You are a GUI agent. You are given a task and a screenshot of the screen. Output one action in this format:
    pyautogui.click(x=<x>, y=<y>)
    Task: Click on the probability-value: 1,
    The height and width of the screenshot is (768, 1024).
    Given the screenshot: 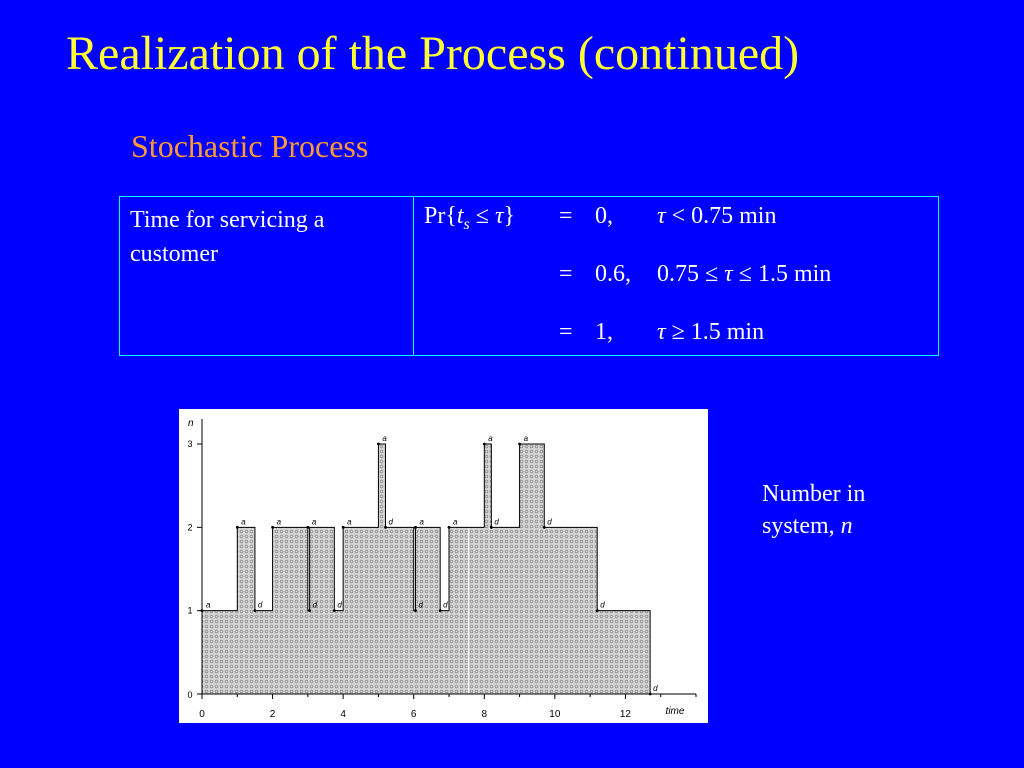 What is the action you would take?
    pyautogui.click(x=604, y=332)
    